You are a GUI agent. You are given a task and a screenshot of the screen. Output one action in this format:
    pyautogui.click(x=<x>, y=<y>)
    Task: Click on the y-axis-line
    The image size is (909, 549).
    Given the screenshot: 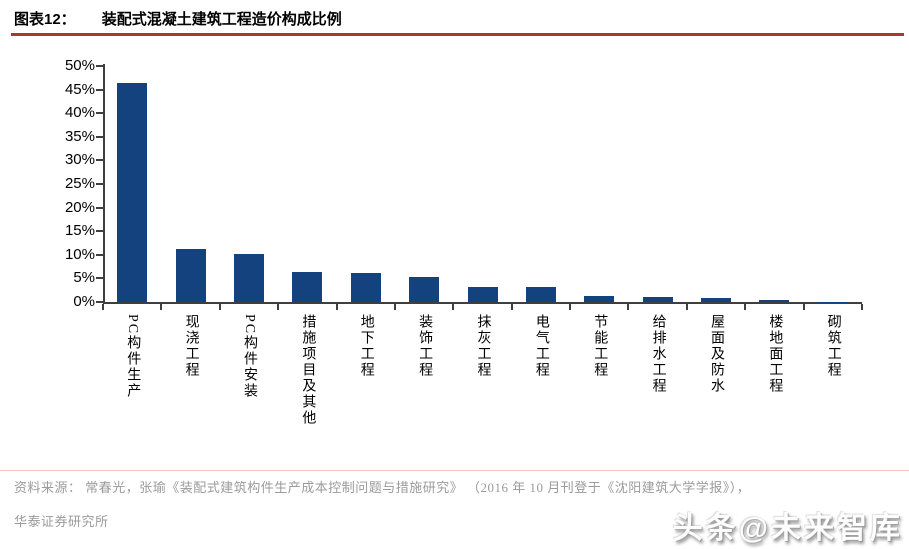 What is the action you would take?
    pyautogui.click(x=104, y=184)
    